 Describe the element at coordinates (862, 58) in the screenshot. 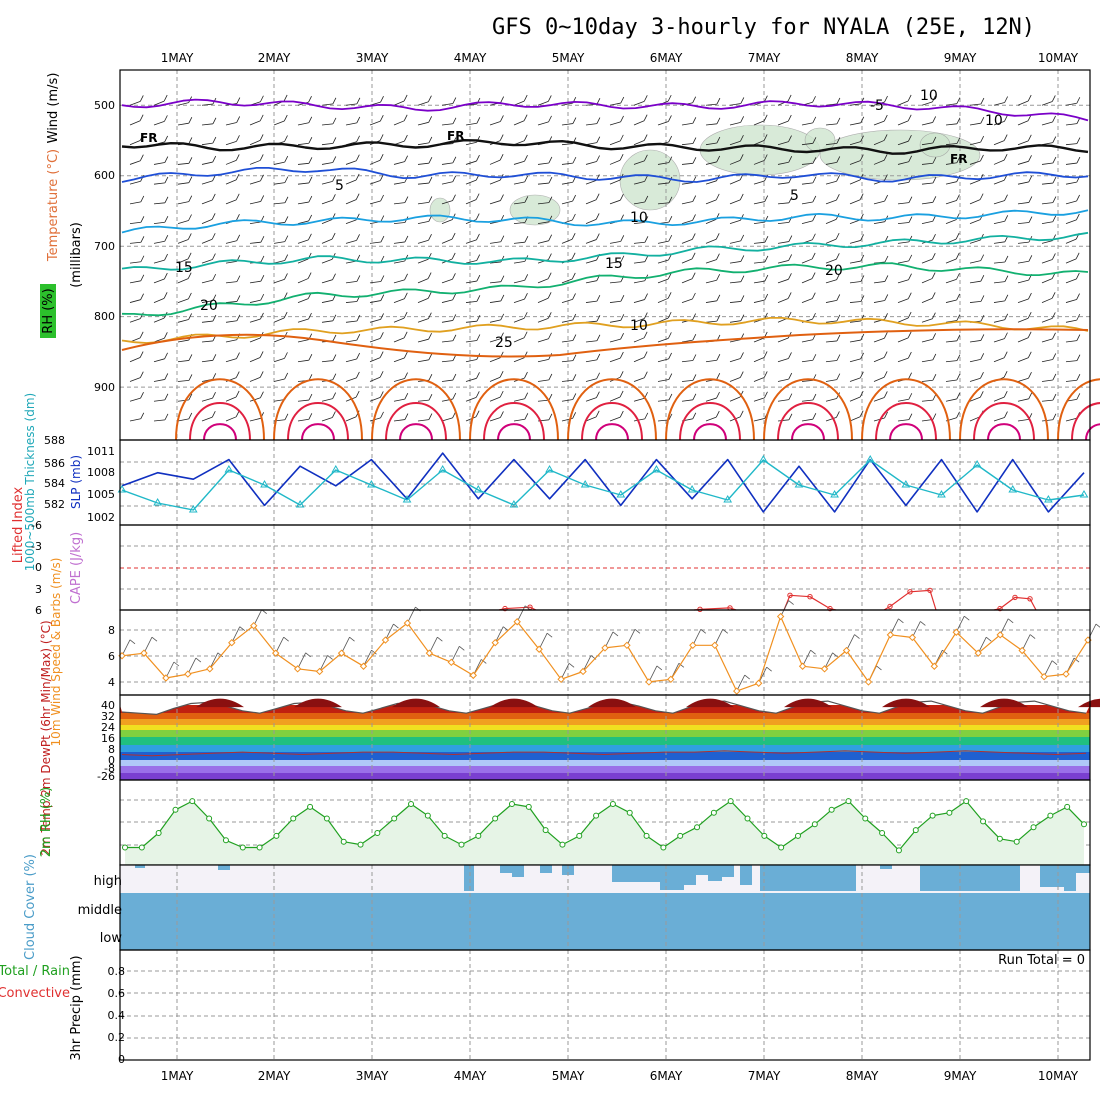

I see `date-label: 8MAY` at that location.